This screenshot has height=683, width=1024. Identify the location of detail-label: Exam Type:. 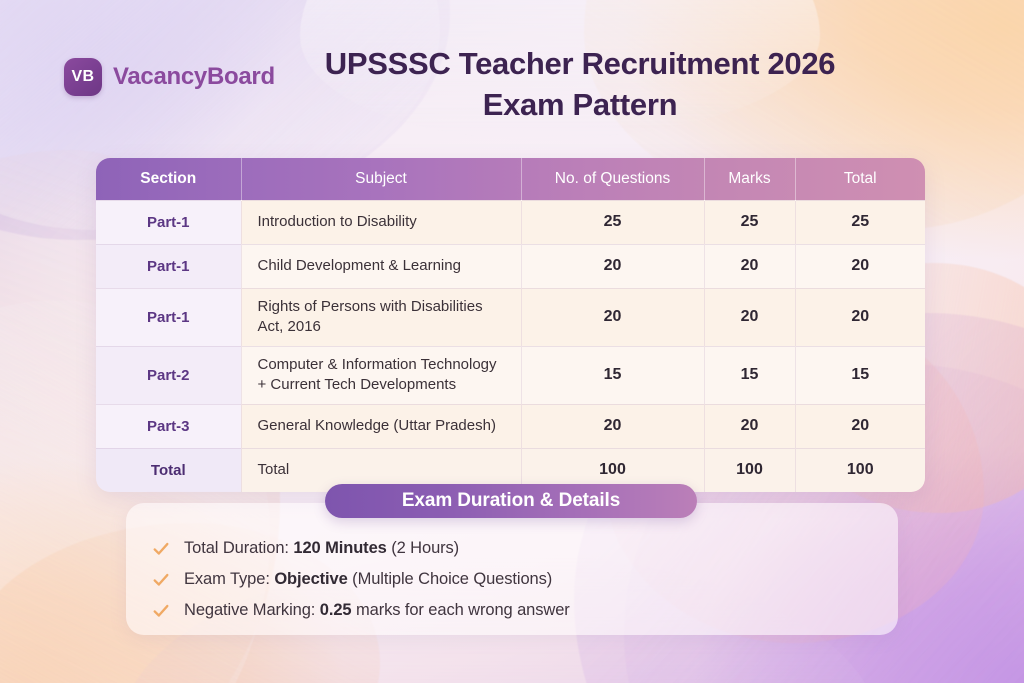
(229, 579).